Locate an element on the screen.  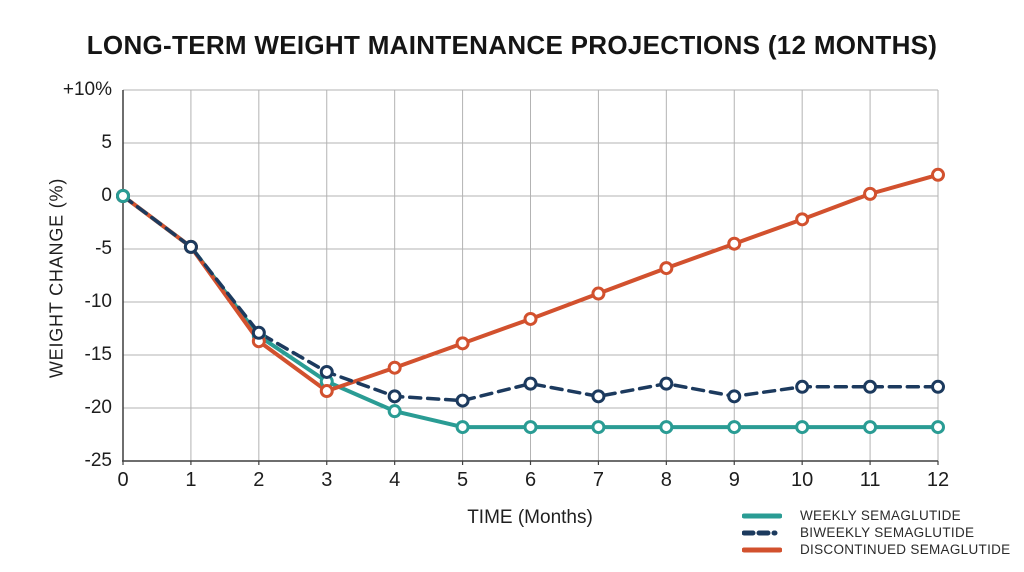
y-tick-label: 0 is located at coordinates (106, 195).